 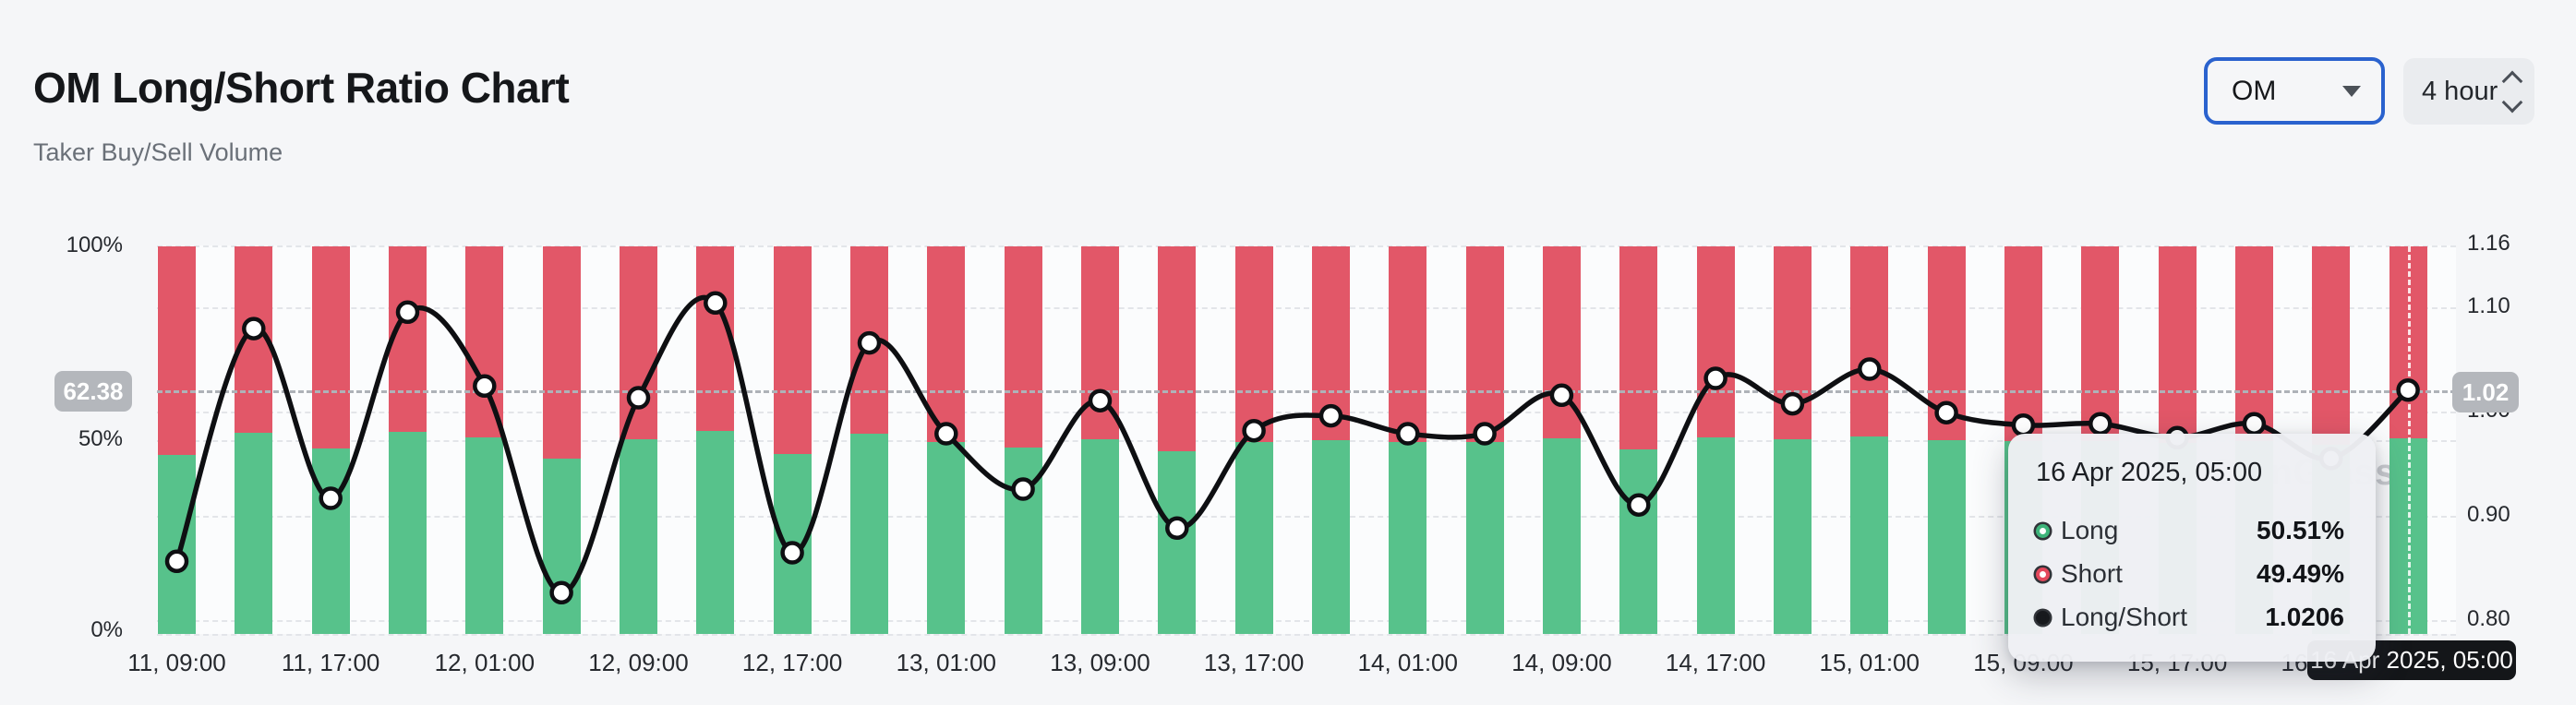 What do you see at coordinates (946, 662) in the screenshot?
I see `x-axis-label: 13, 01:00` at bounding box center [946, 662].